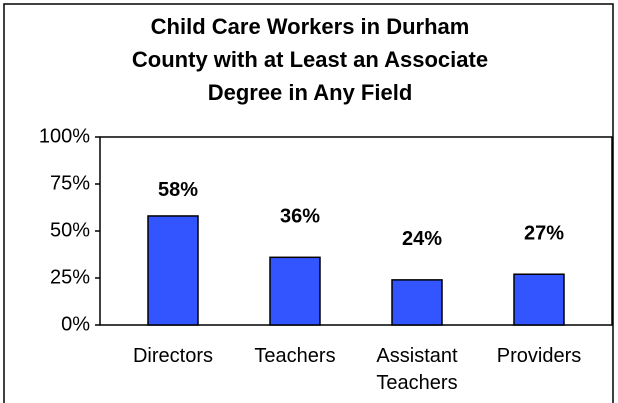  Describe the element at coordinates (300, 217) in the screenshot. I see `data-label: 36%` at that location.